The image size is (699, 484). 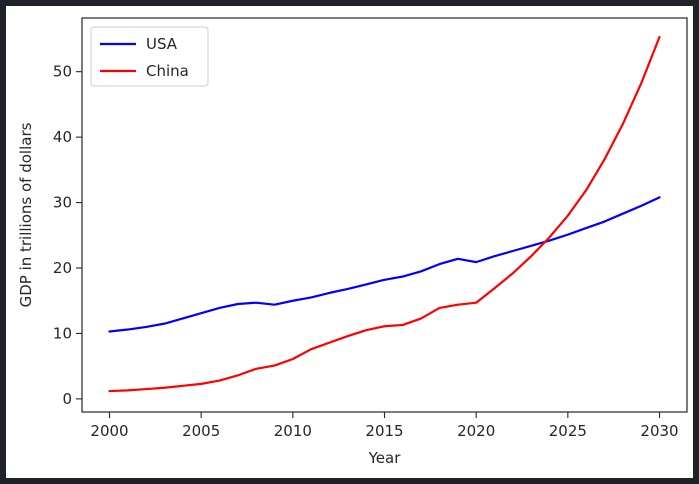 I want to click on x-tick-label: 2000, so click(x=109, y=431).